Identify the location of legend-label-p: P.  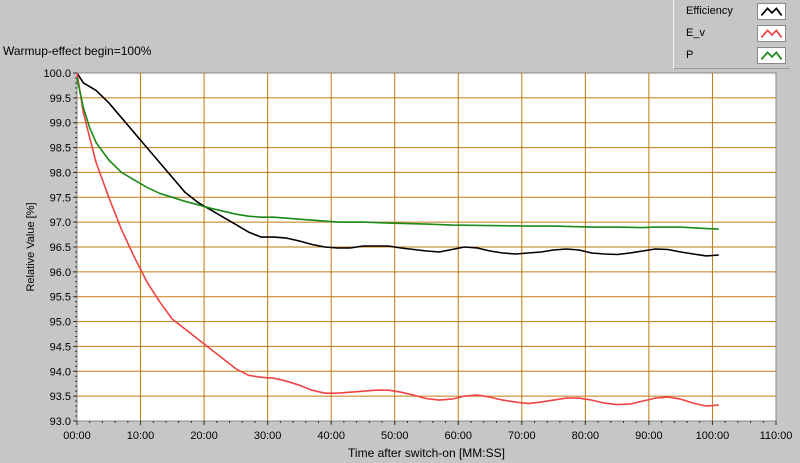
(690, 55).